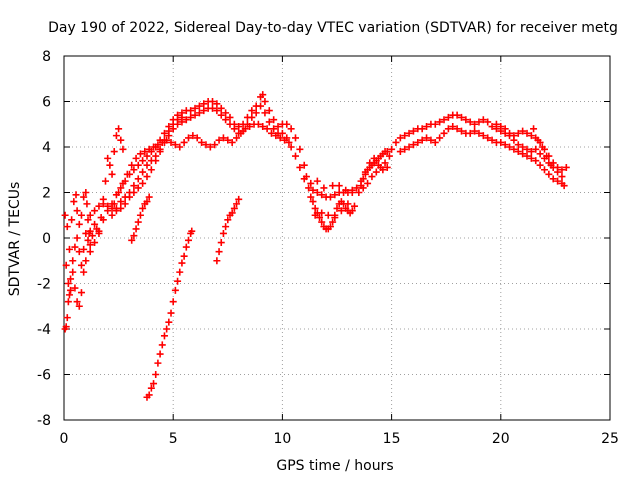 The height and width of the screenshot is (480, 640). Describe the element at coordinates (282, 439) in the screenshot. I see `x-tick-label: 10` at that location.